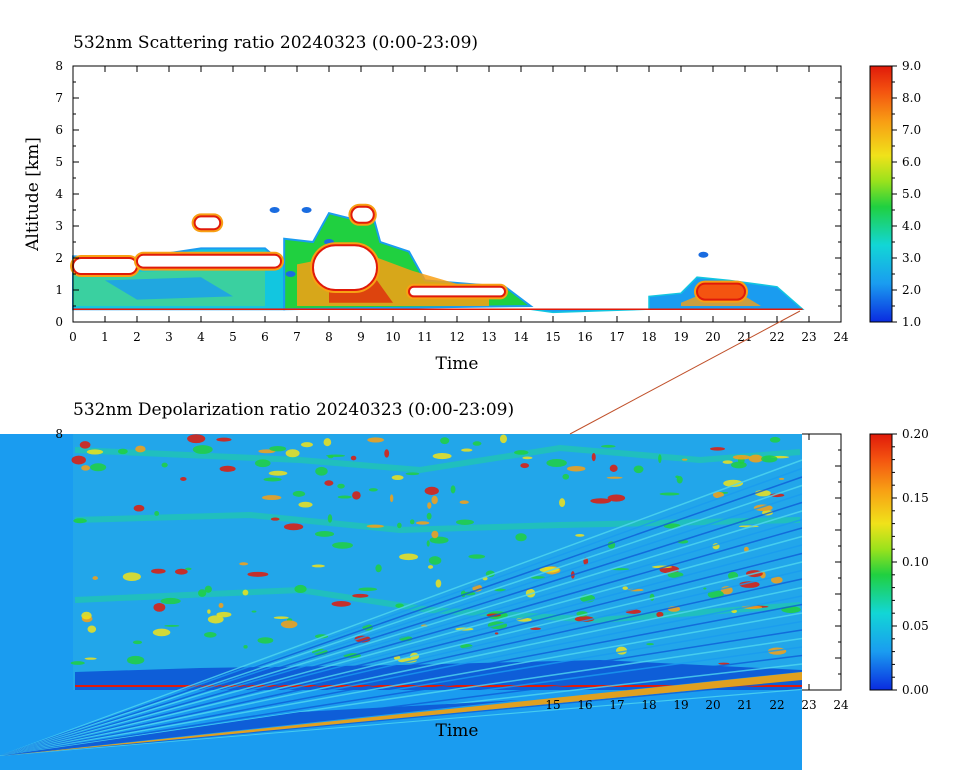 The image size is (960, 770). What do you see at coordinates (59, 98) in the screenshot?
I see `y-tick-label: 7` at bounding box center [59, 98].